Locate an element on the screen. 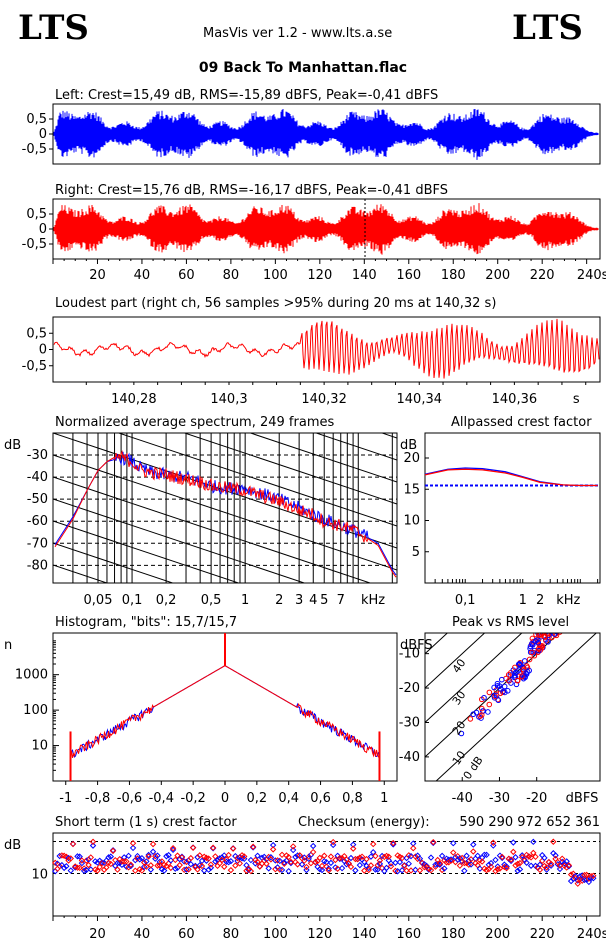  xtick-label: 0,8 is located at coordinates (352, 798).